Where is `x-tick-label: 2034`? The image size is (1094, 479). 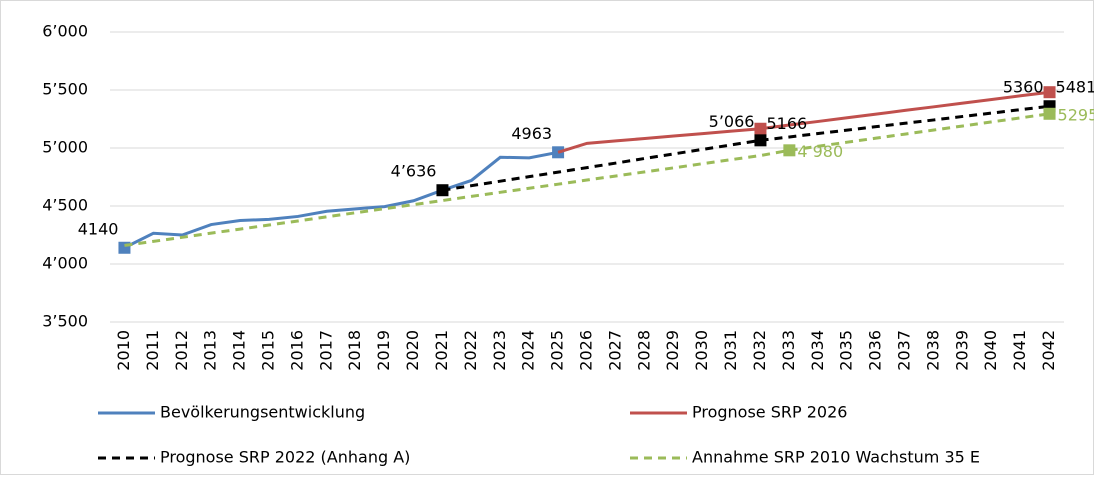 x-tick-label: 2034 is located at coordinates (817, 350).